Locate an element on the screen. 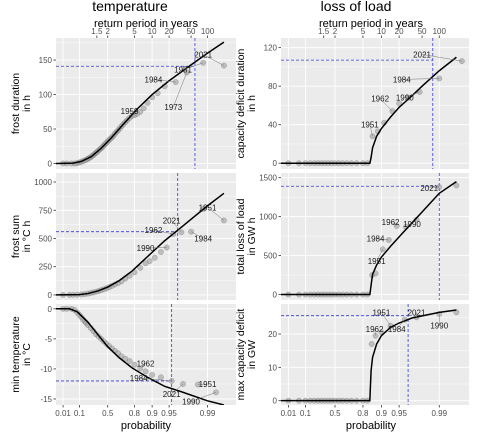  y-axis-title: capacity deficit durationin h is located at coordinates (246, 103).